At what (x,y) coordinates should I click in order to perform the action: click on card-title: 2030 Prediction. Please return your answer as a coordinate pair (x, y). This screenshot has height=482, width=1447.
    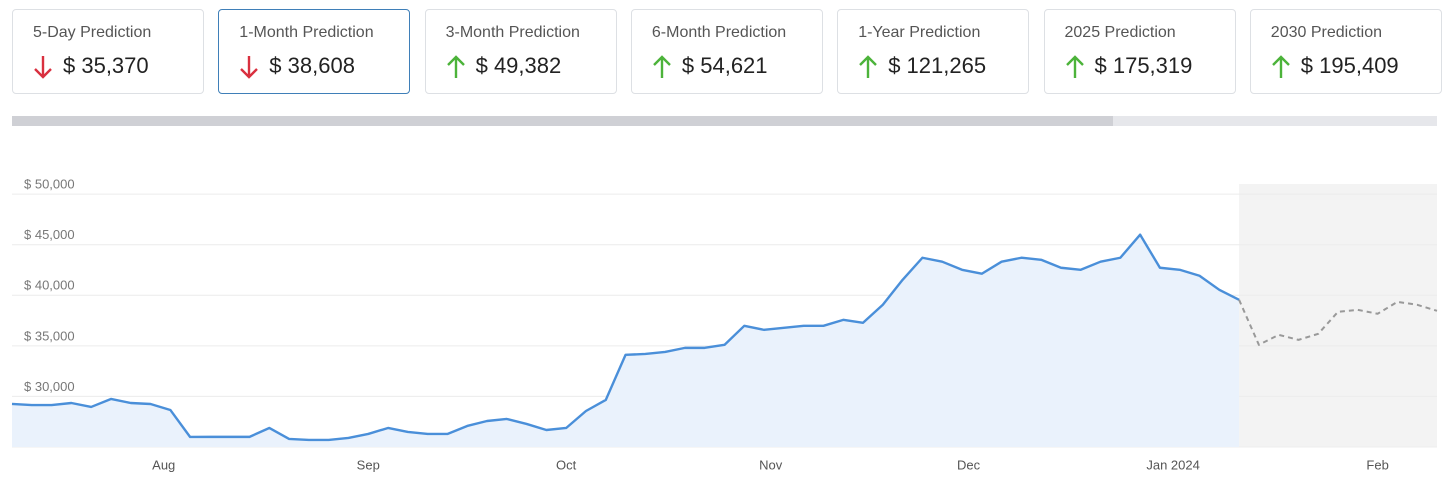
    Looking at the image, I should click on (1326, 32).